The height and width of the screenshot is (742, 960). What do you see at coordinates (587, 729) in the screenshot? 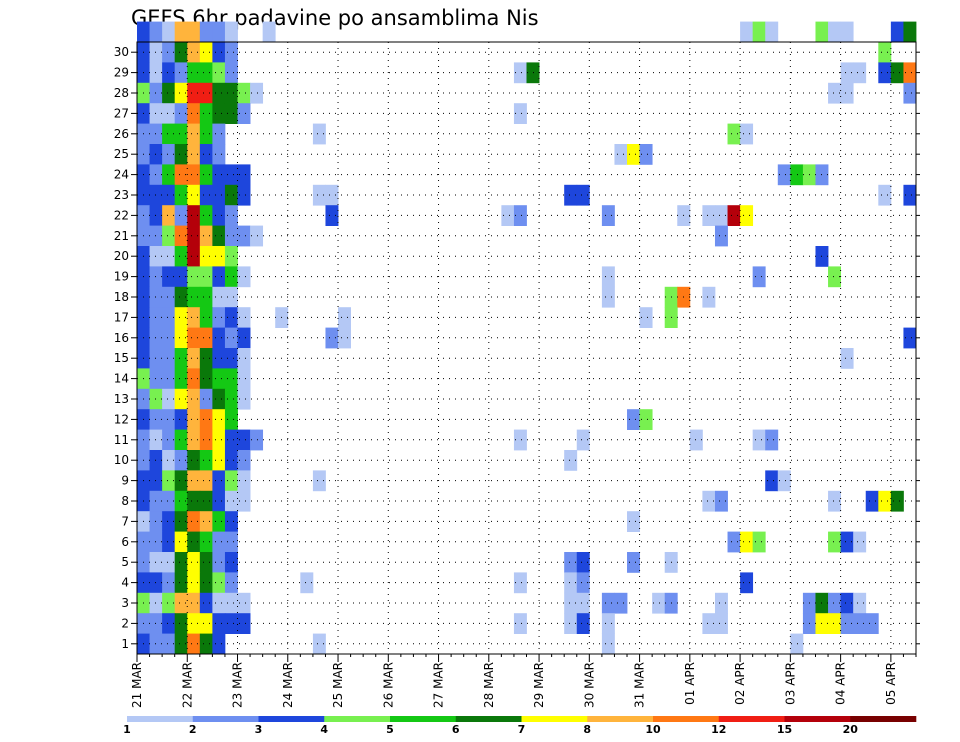
I see `legend-label: 8` at bounding box center [587, 729].